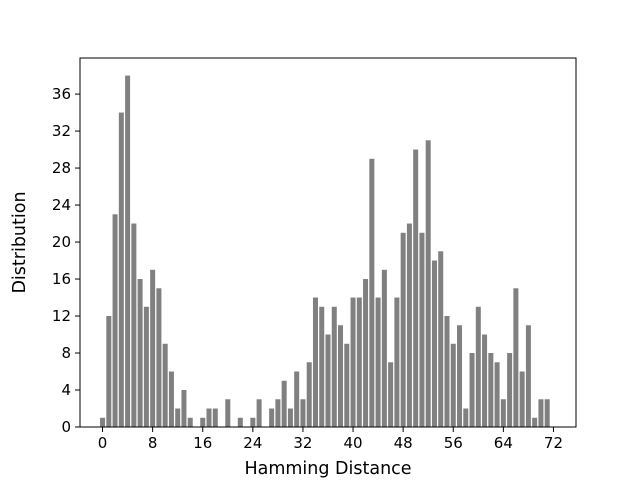  Describe the element at coordinates (20, 242) in the screenshot. I see `y-axis-label: Distribution` at that location.